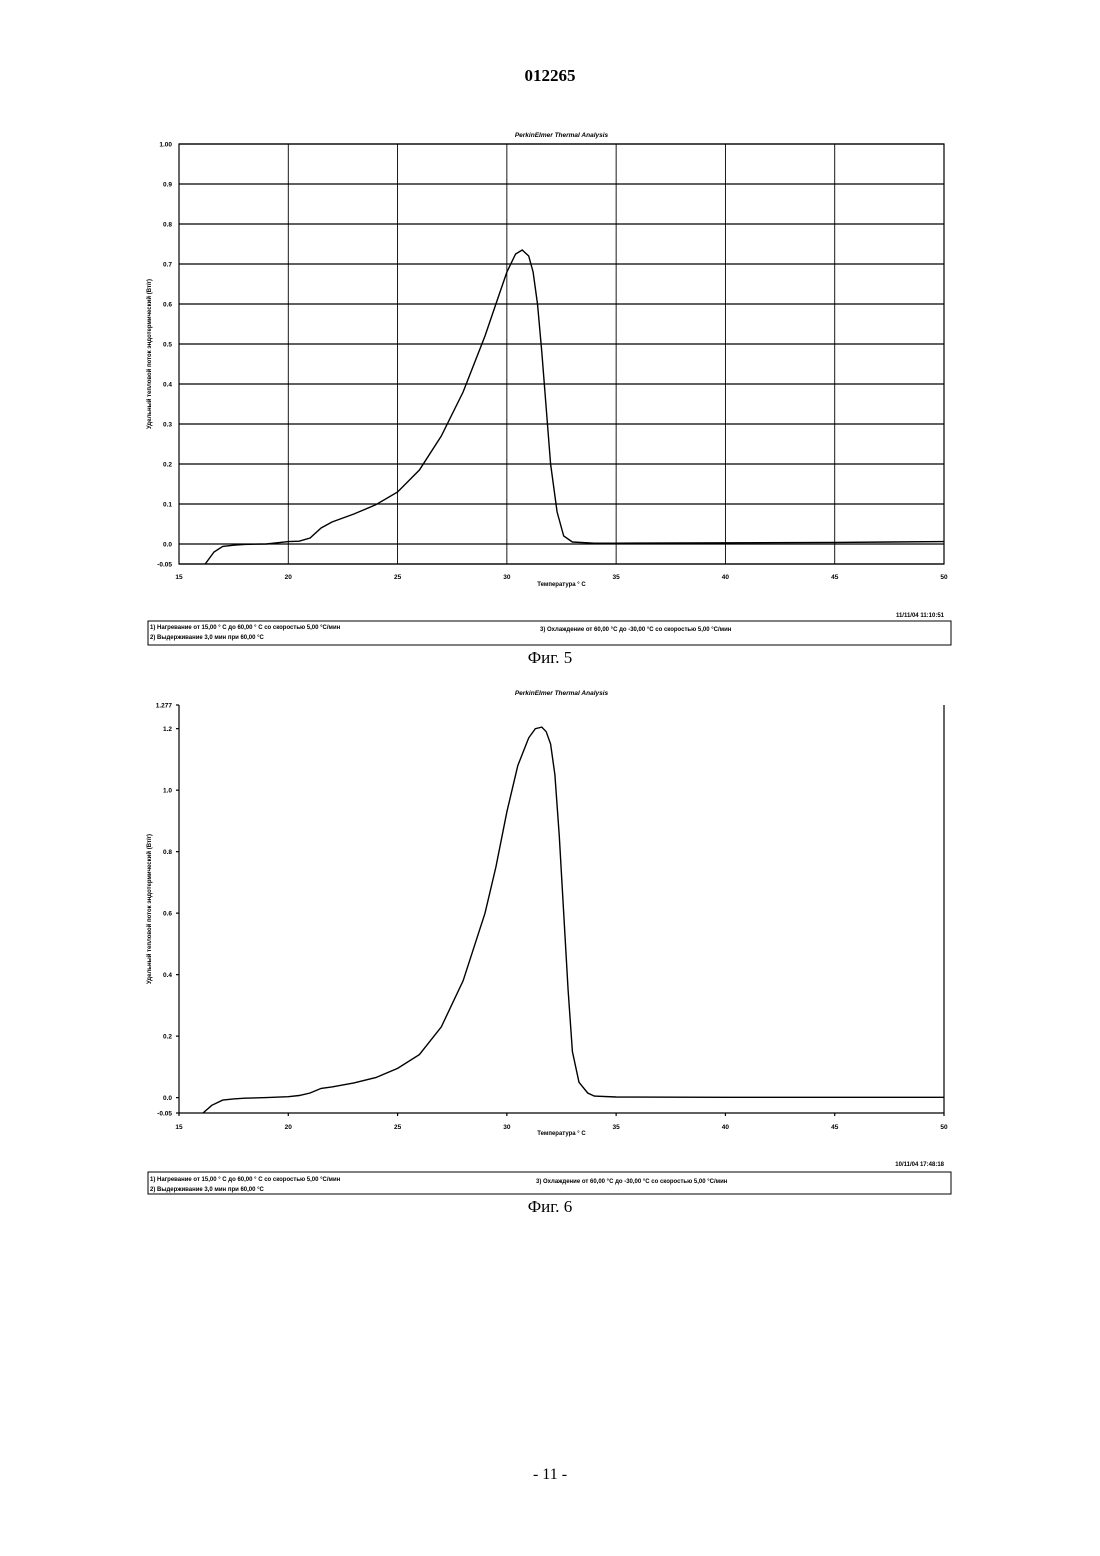 The height and width of the screenshot is (1556, 1100). What do you see at coordinates (167, 1037) in the screenshot?
I see `fig6-y-tick-label: 0.2` at bounding box center [167, 1037].